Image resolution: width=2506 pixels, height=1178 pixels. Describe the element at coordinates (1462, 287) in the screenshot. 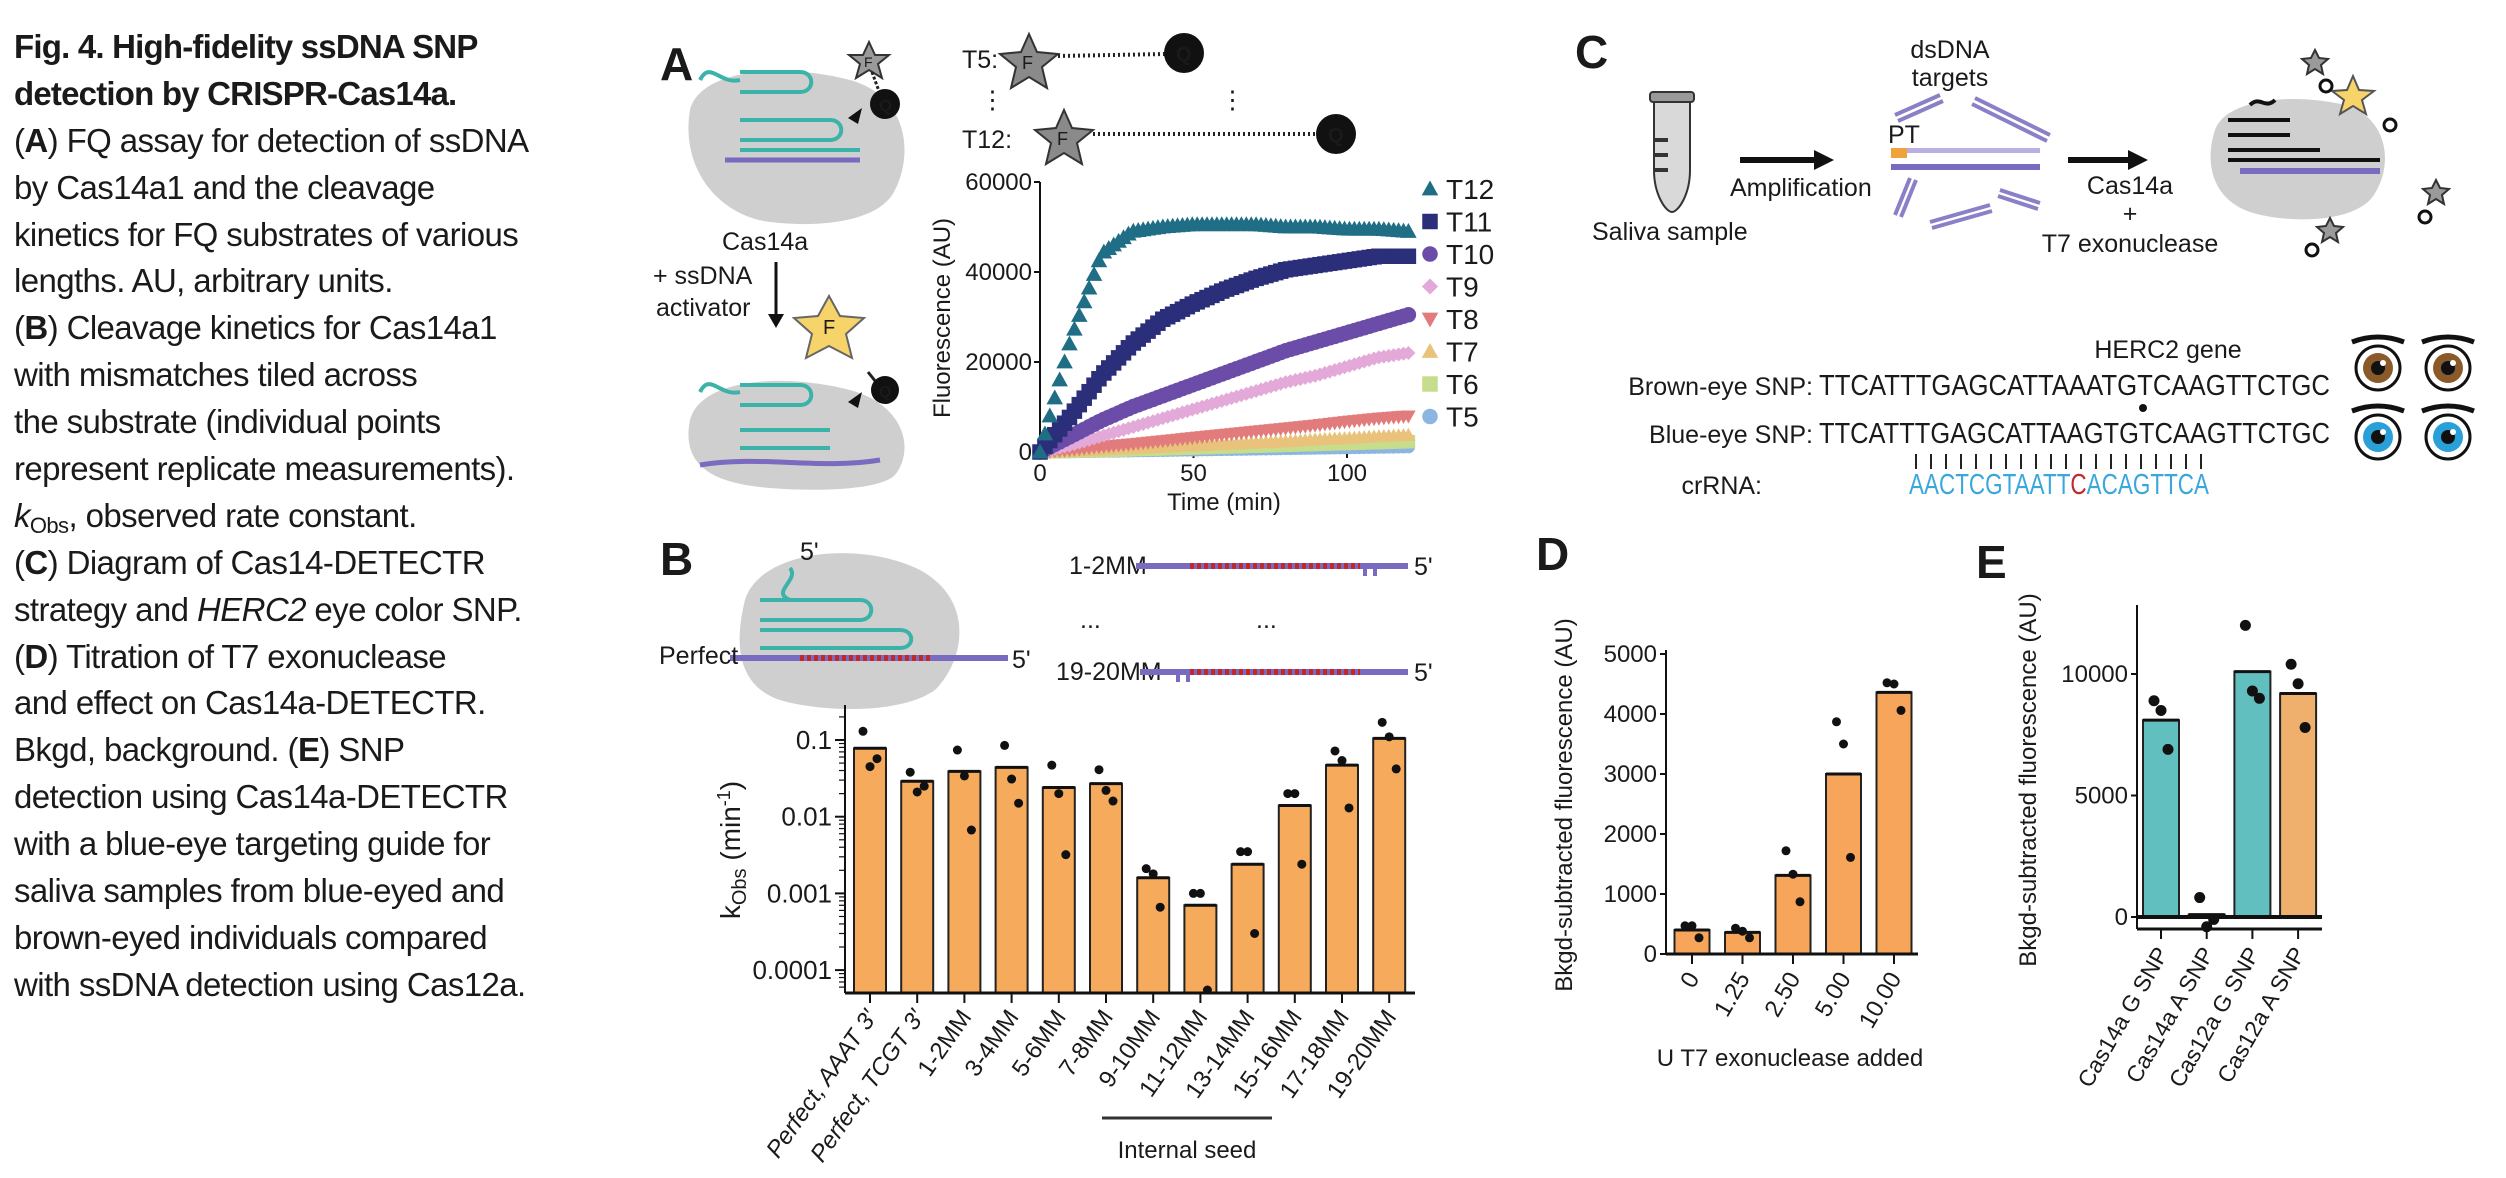

I see `legend-label-T9: T9` at that location.